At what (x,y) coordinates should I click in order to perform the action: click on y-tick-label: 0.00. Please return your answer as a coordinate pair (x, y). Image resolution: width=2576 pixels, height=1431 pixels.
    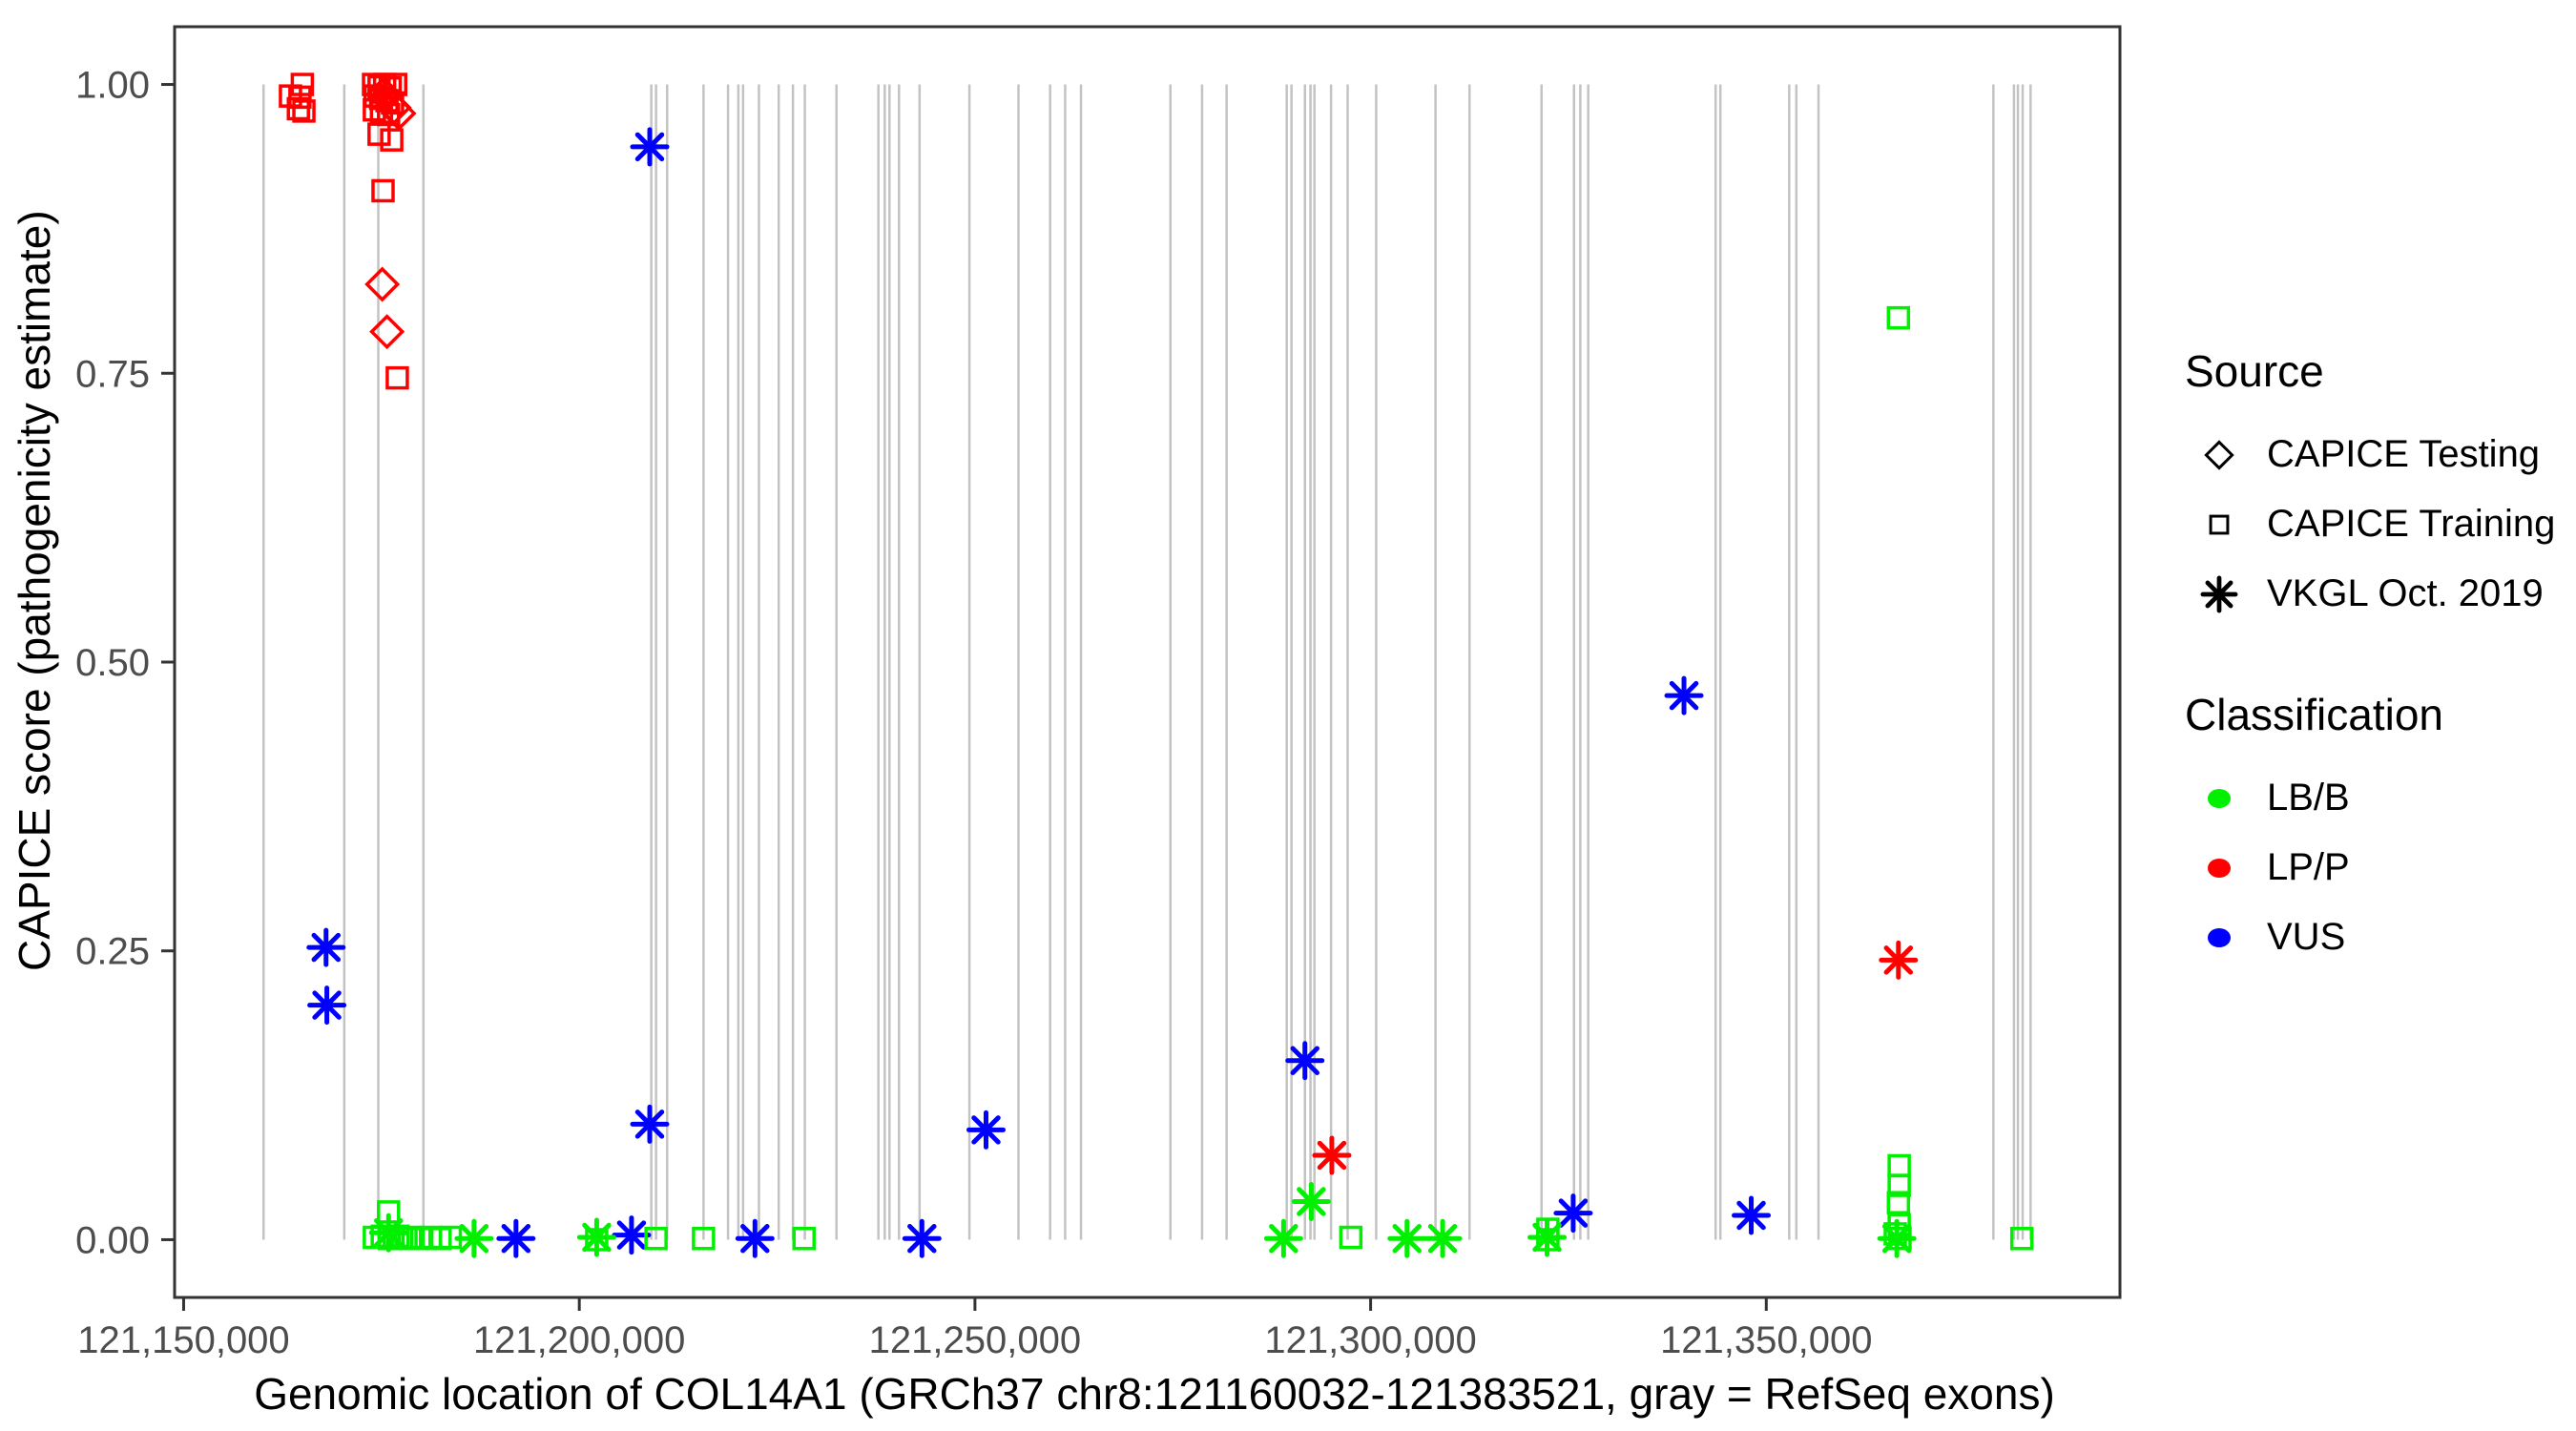
    Looking at the image, I should click on (112, 1240).